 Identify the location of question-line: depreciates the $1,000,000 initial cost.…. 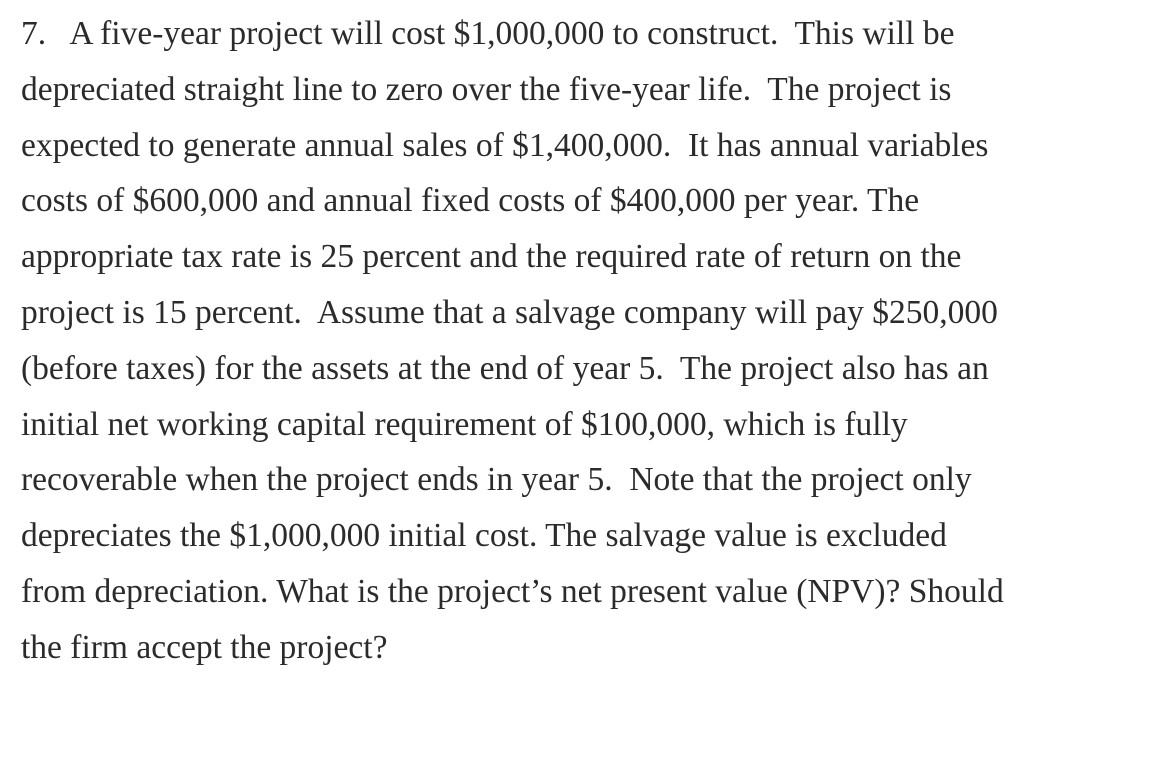
(484, 536).